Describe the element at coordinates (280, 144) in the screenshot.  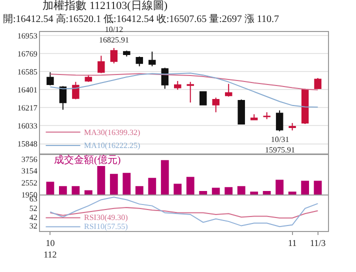
I see `annotation: 10/31 15975.91` at that location.